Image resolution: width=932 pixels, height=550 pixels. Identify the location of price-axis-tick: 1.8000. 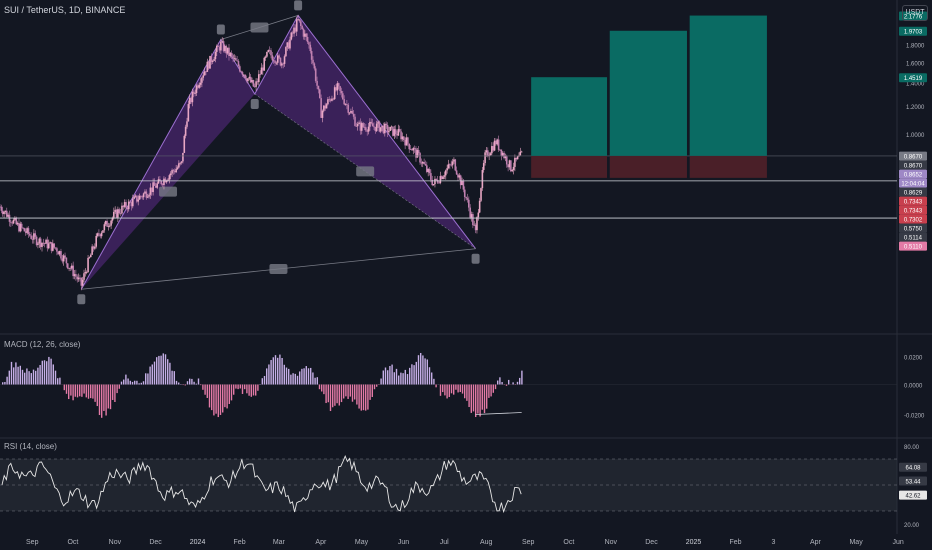
(915, 47).